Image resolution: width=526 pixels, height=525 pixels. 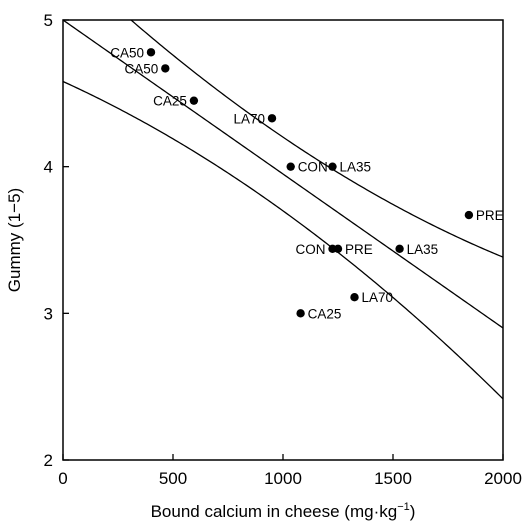 What do you see at coordinates (48, 460) in the screenshot?
I see `y-tick-label: 2` at bounding box center [48, 460].